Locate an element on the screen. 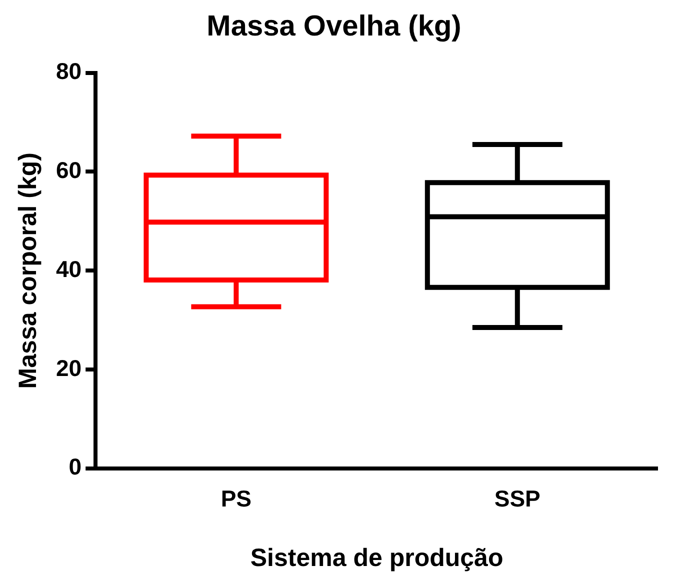 The image size is (673, 588). x-tick-label: PS is located at coordinates (236, 499).